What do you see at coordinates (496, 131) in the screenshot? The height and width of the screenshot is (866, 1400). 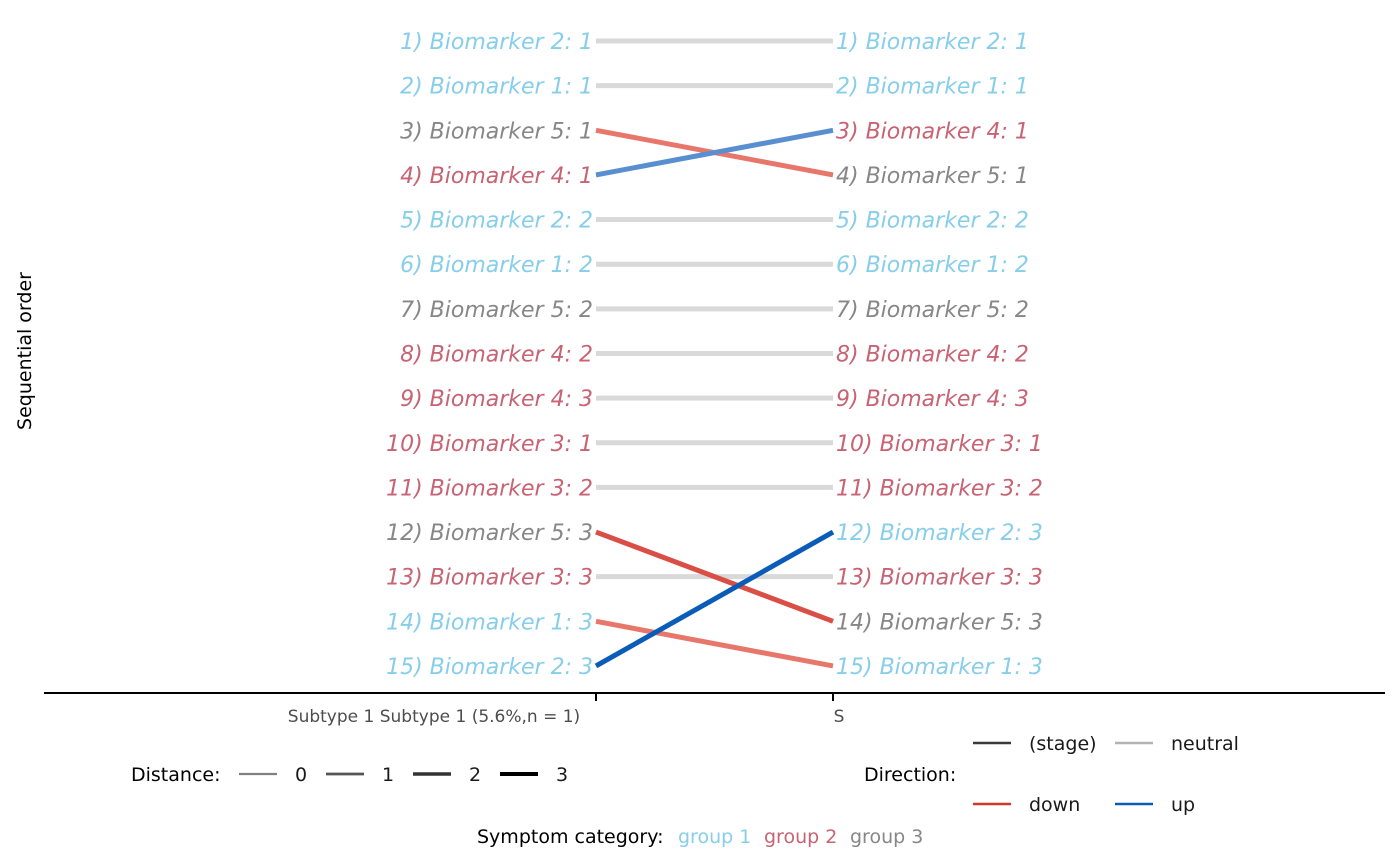 I see `left-stage-label: 3) Biomarker 5: 1` at bounding box center [496, 131].